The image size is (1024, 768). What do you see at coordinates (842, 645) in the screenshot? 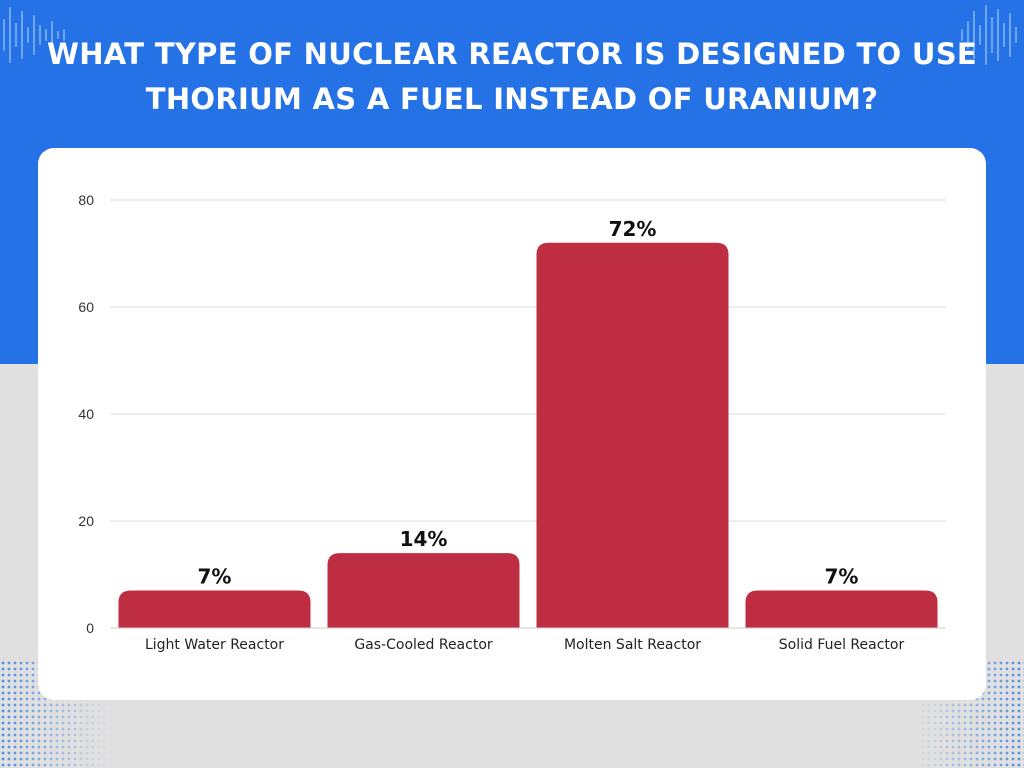
I see `x-tick-label: Solid Fuel Reactor` at bounding box center [842, 645].